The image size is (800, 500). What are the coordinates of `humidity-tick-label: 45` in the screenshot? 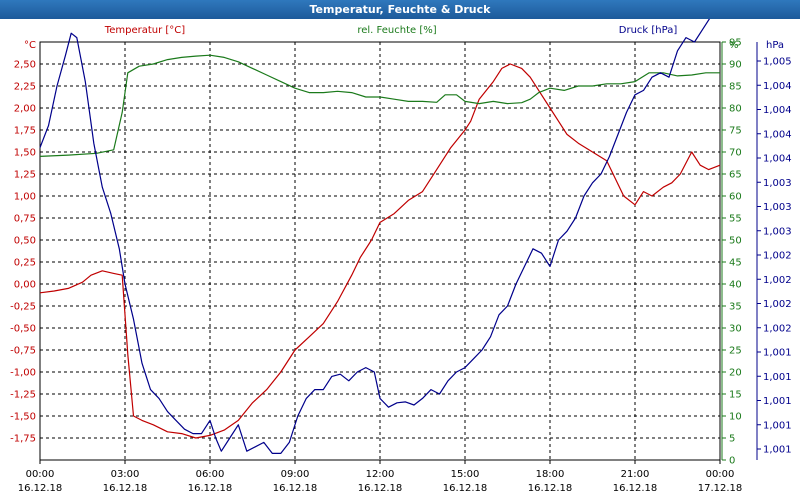 It's located at (735, 263).